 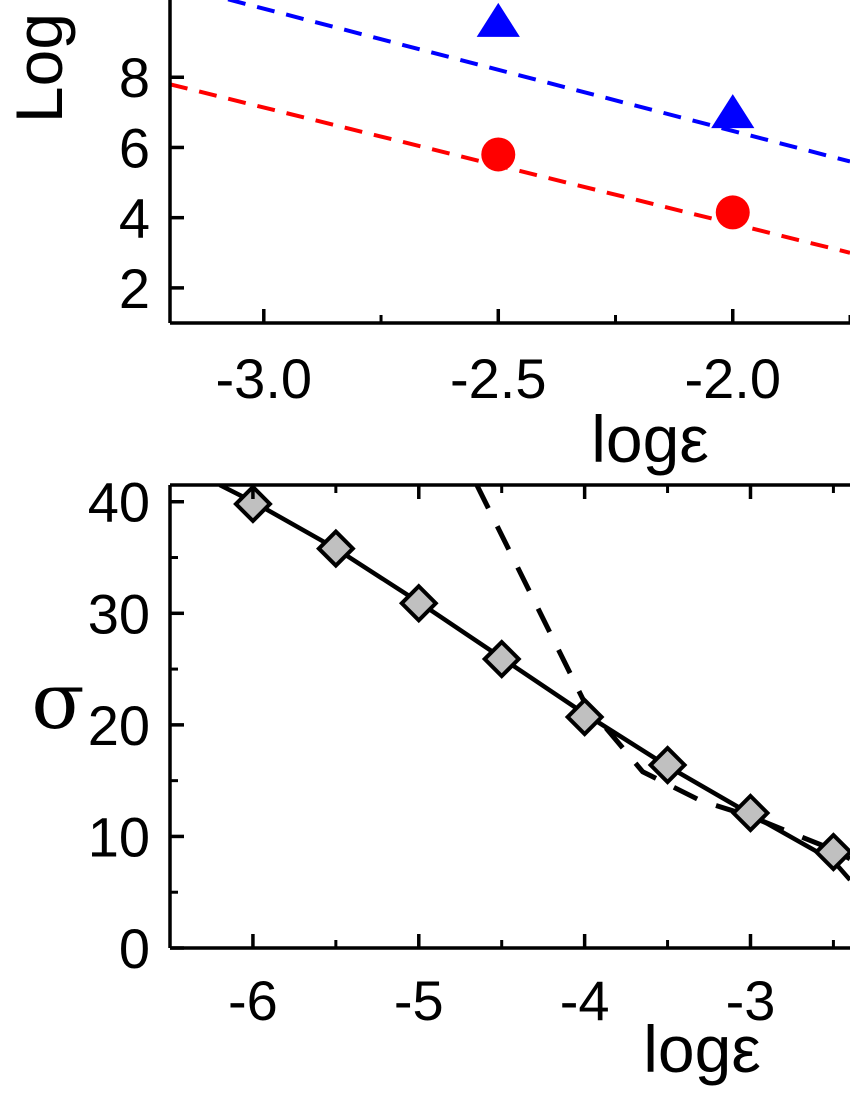 I want to click on y-tick-label: 2, so click(x=134, y=288).